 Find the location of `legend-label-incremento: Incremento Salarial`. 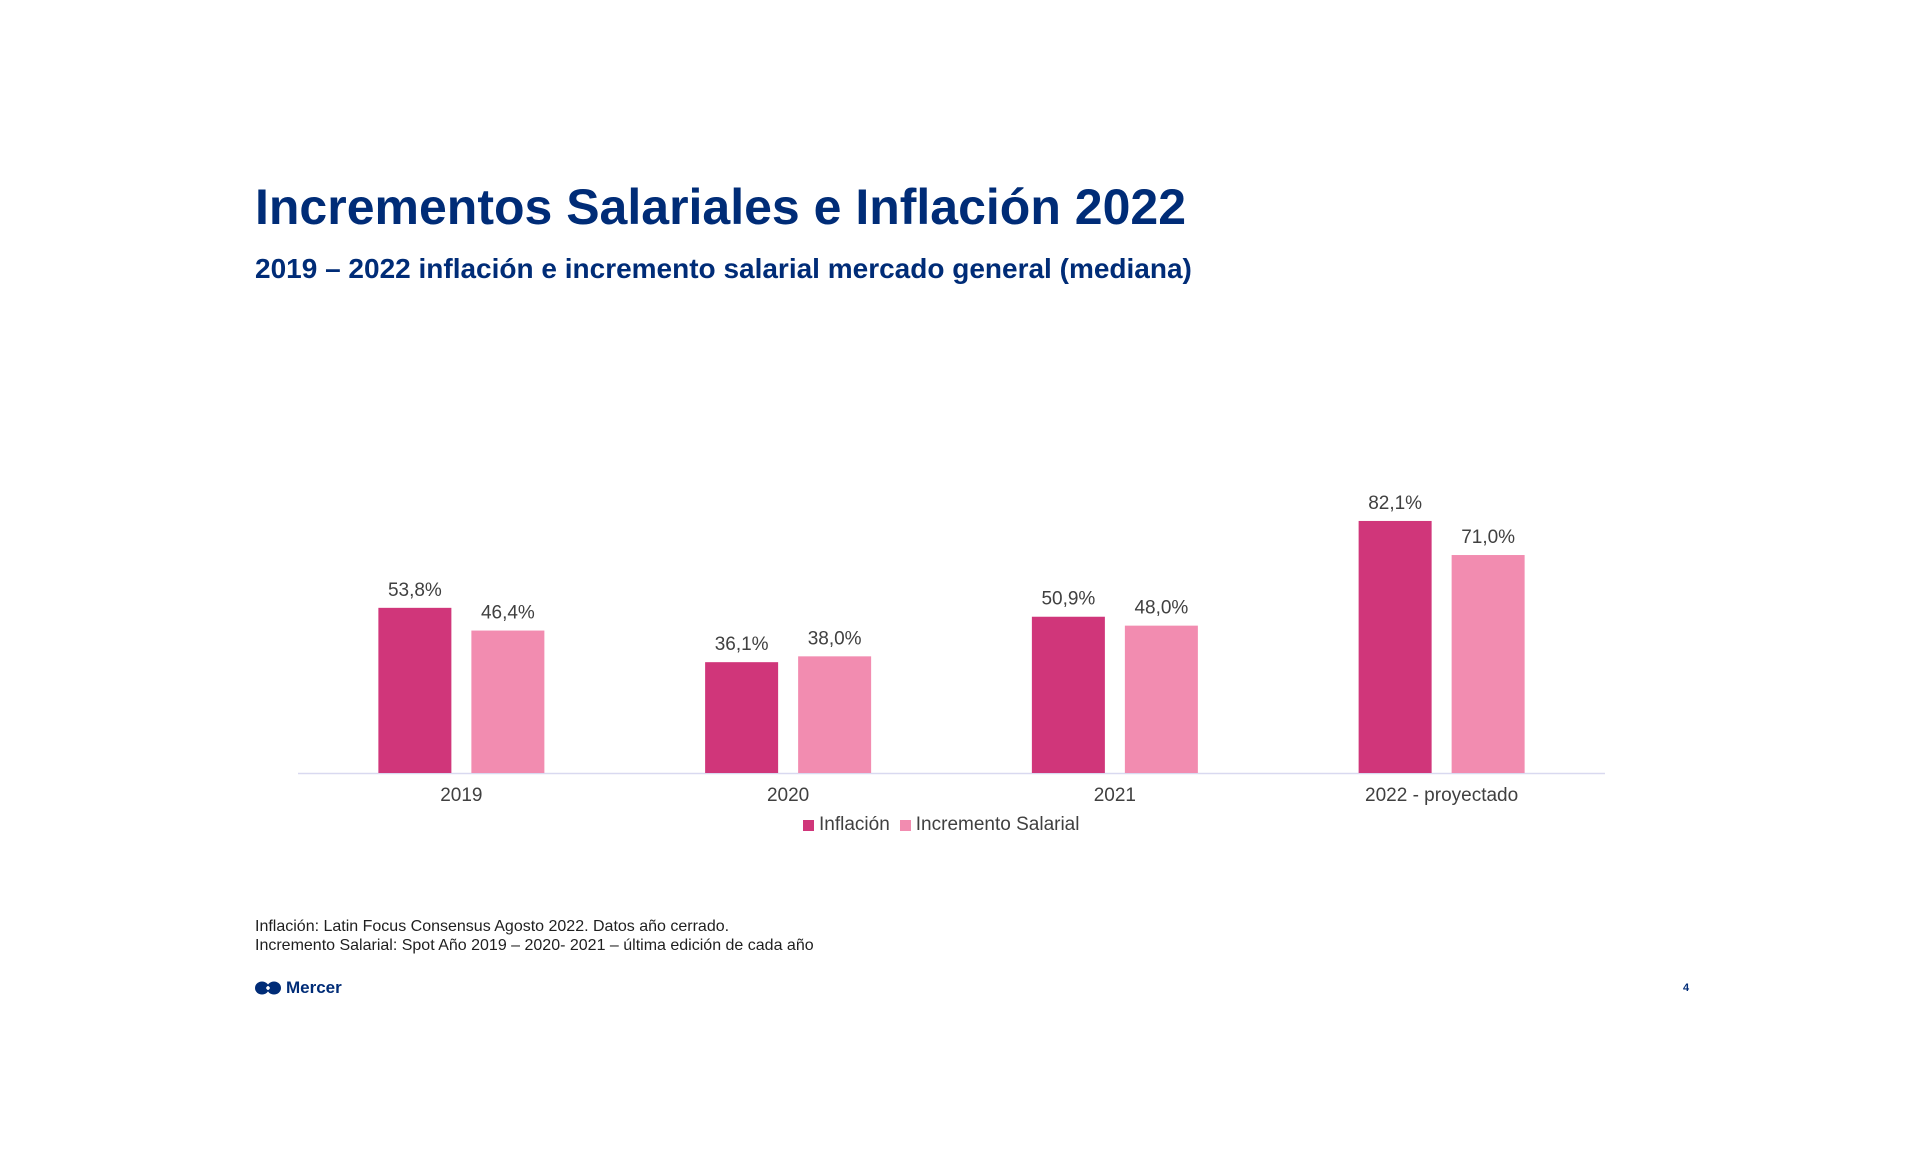

legend-label-incremento: Incremento Salarial is located at coordinates (997, 824).